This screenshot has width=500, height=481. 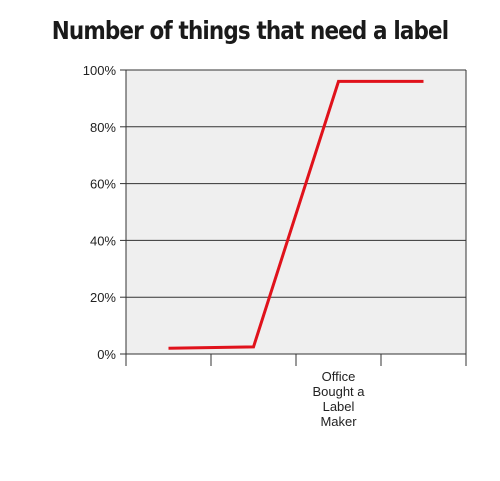 What do you see at coordinates (296, 360) in the screenshot?
I see `x-axis-ticks` at bounding box center [296, 360].